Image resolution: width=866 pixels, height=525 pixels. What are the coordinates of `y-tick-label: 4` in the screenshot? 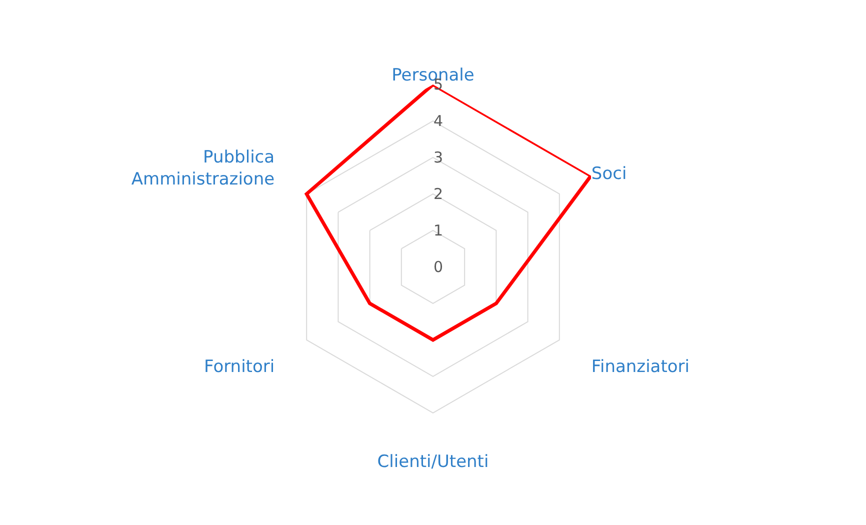 It's located at (439, 121).